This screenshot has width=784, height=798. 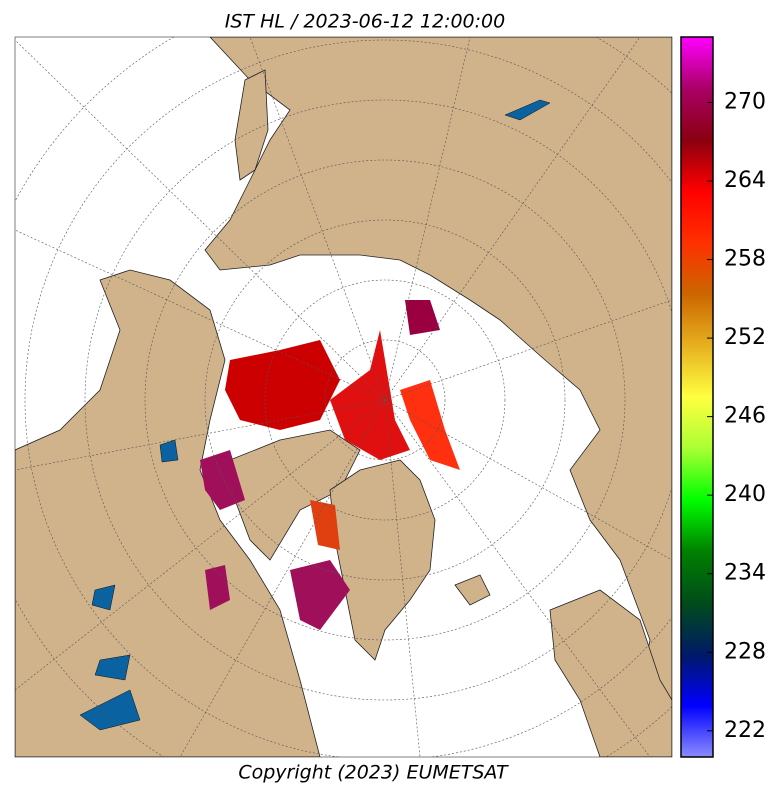 What do you see at coordinates (745, 337) in the screenshot?
I see `colorbar-tick-label: 252` at bounding box center [745, 337].